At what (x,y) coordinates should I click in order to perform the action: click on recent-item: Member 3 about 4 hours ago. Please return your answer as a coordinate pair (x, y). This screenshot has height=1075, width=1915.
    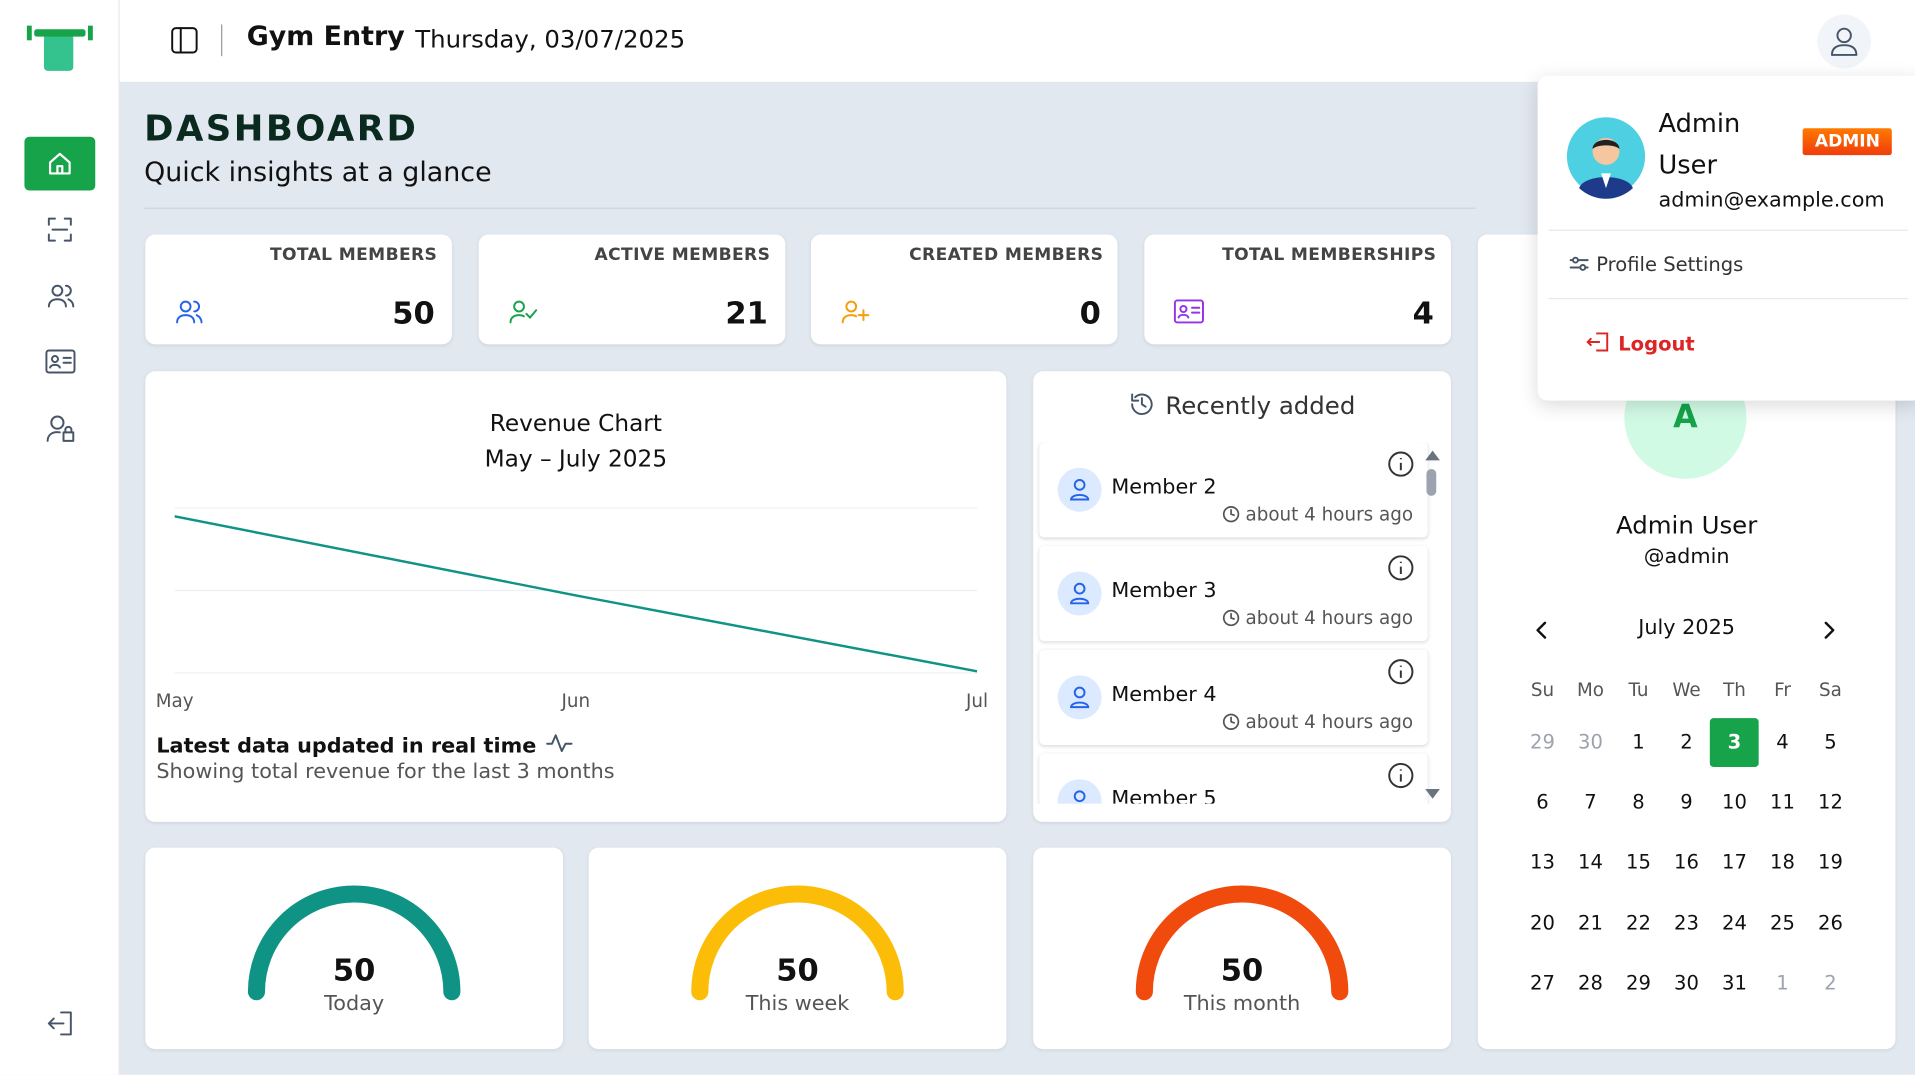
    Looking at the image, I should click on (1233, 593).